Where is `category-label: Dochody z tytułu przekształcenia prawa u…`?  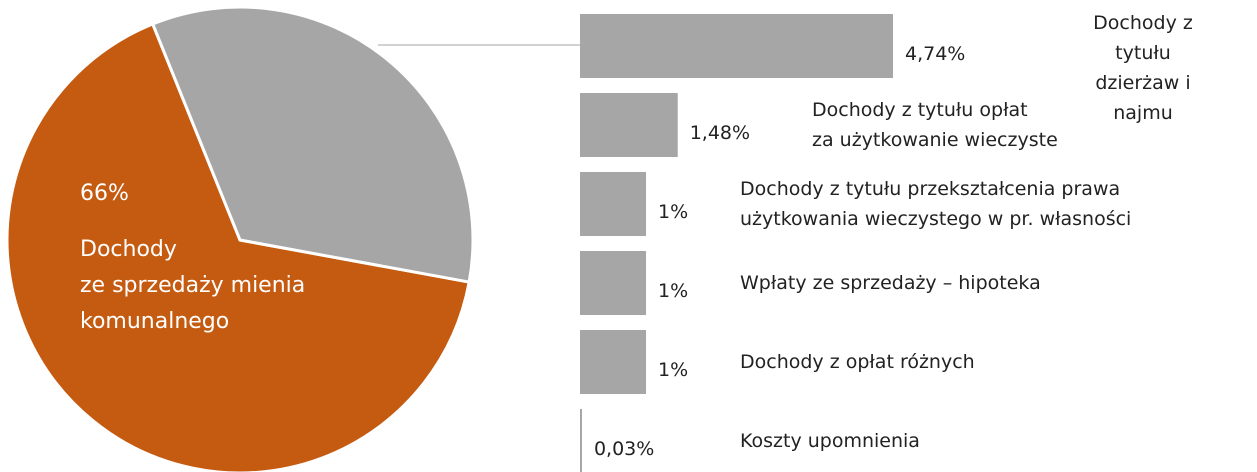
category-label: Dochody z tytułu przekształcenia prawa u… is located at coordinates (936, 204).